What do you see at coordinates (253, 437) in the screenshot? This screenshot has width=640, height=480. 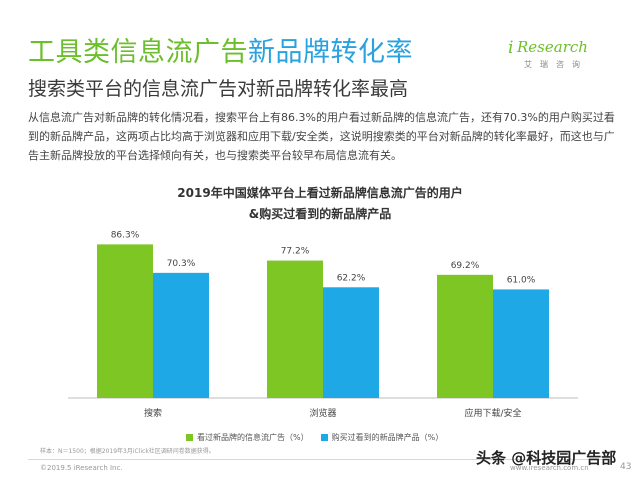 I see `legend-label-viewed: 看过新品牌的信息流广告（%）` at bounding box center [253, 437].